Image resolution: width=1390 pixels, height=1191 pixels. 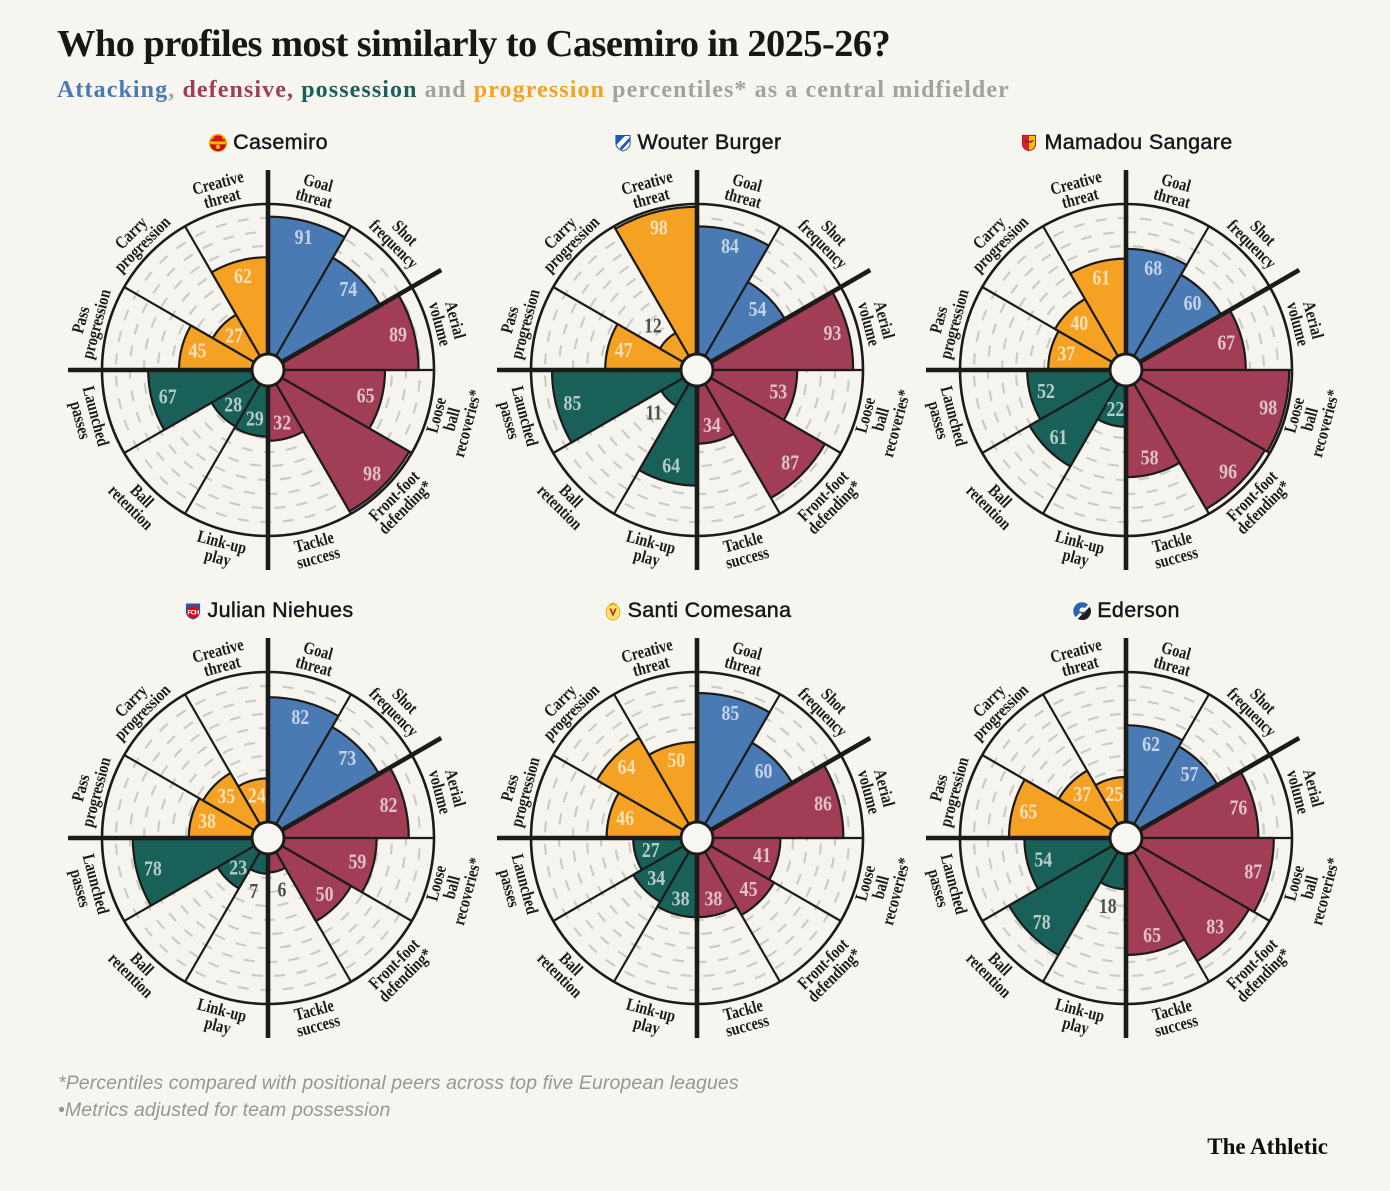 What do you see at coordinates (1115, 410) in the screenshot?
I see `svg-text: 22` at bounding box center [1115, 410].